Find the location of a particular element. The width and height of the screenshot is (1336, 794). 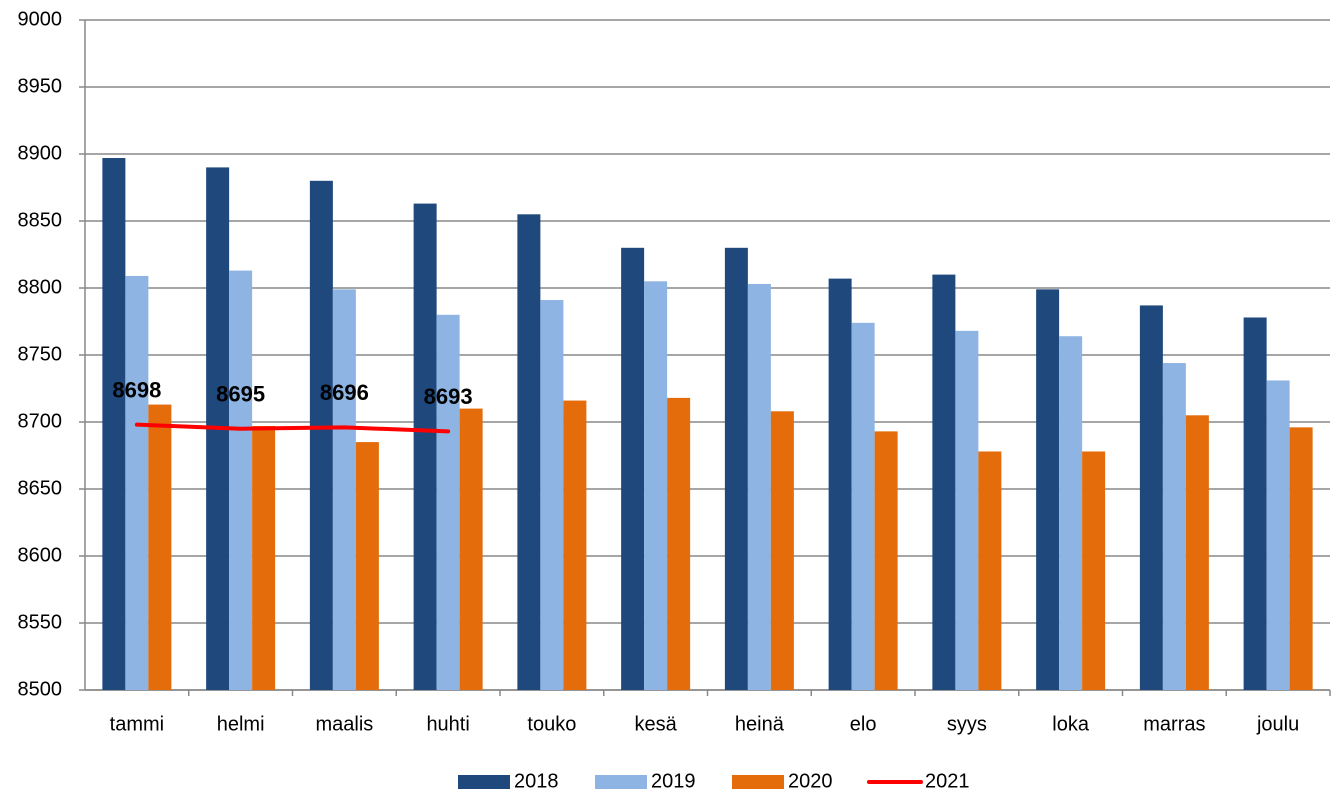

x-tick-label: tammi is located at coordinates (137, 724).